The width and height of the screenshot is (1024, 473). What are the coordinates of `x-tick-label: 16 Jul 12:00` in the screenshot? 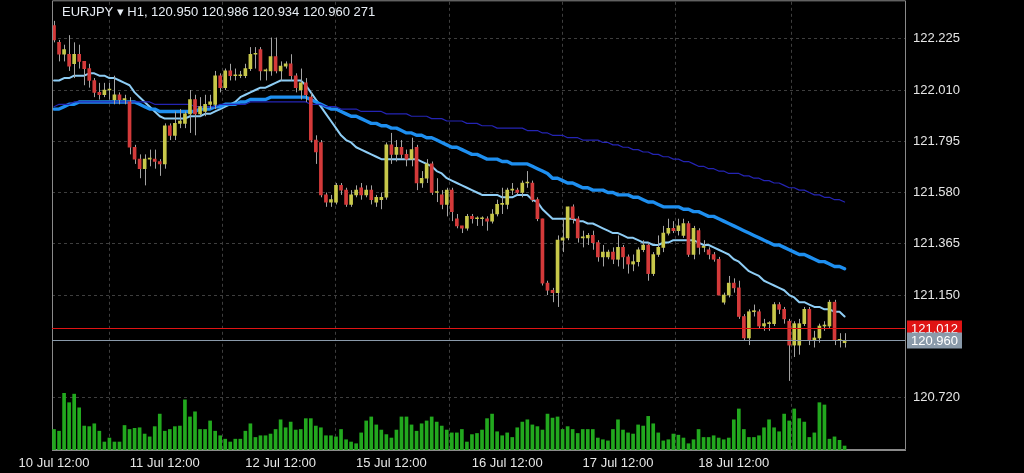 It's located at (507, 463).